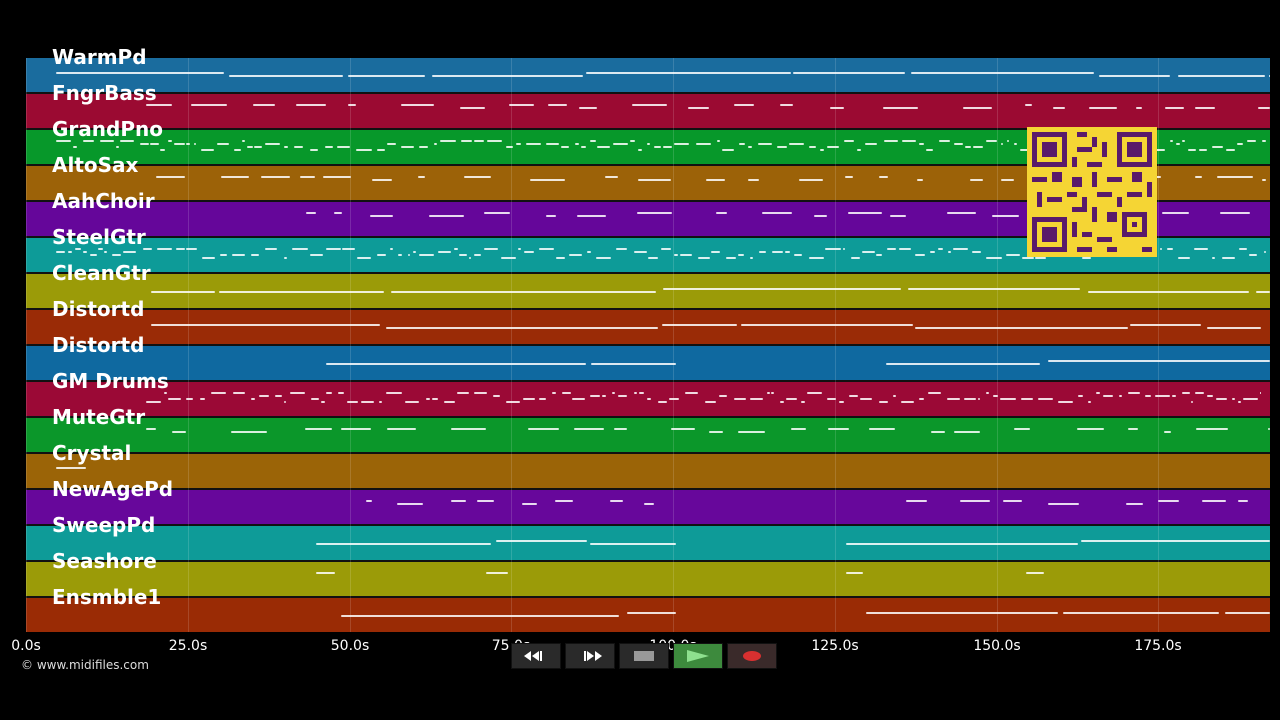 Image resolution: width=1280 pixels, height=720 pixels. Describe the element at coordinates (536, 656) in the screenshot. I see `rewind-button` at that location.